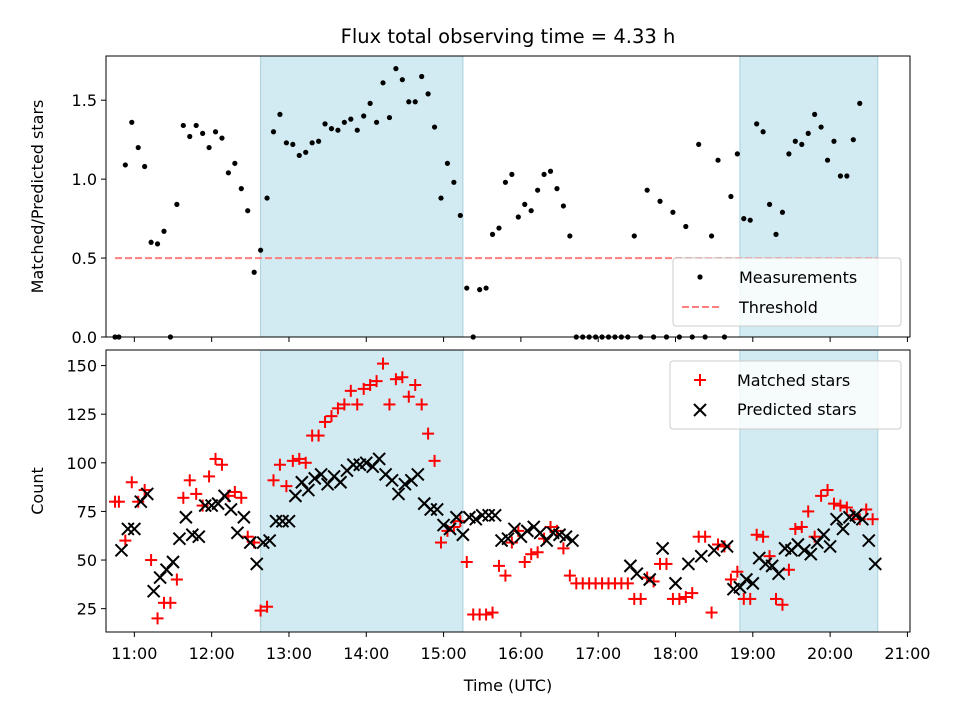 The width and height of the screenshot is (960, 720). I want to click on legend-predicted-marker, so click(700, 410).